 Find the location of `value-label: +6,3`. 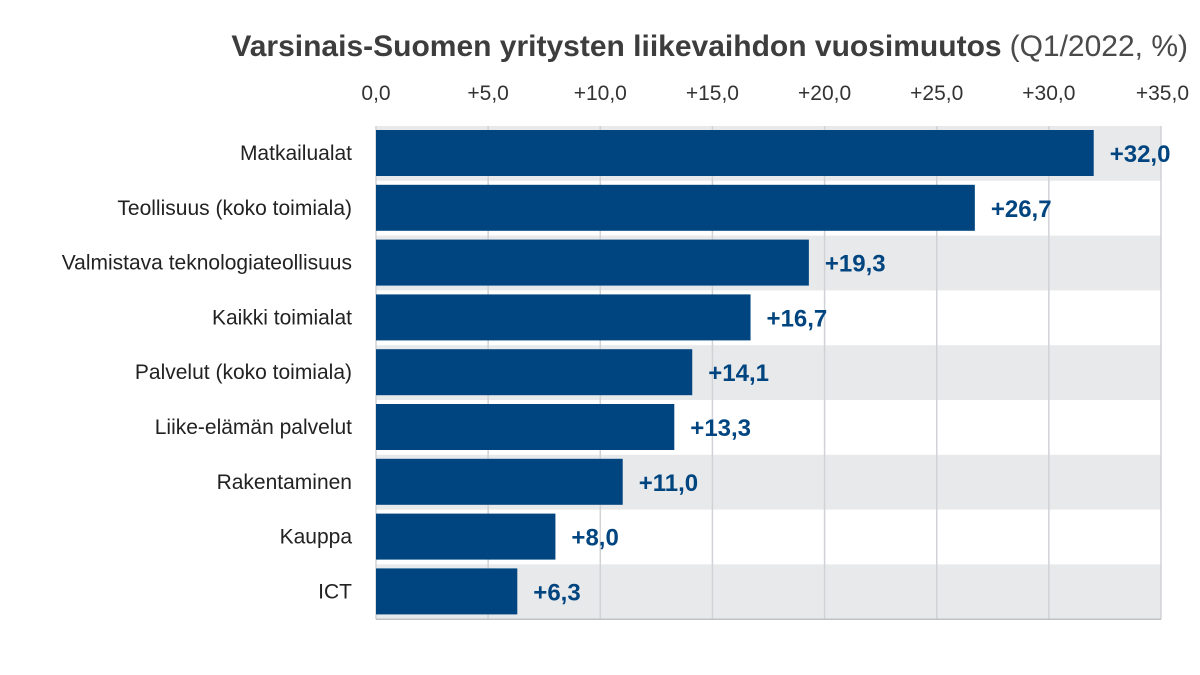

value-label: +6,3 is located at coordinates (556, 592).